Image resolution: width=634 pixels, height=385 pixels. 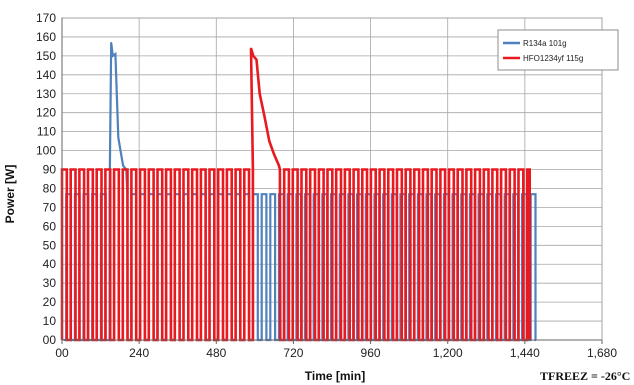 I want to click on y-tick-label: 80, so click(x=50, y=188).